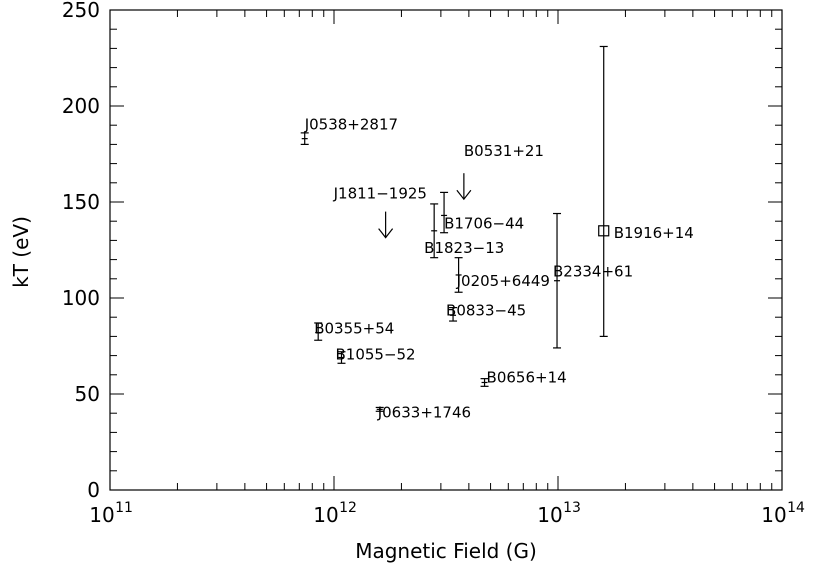 The height and width of the screenshot is (573, 814). What do you see at coordinates (646, 191) in the screenshot?
I see `data-point: B1916+14` at bounding box center [646, 191].